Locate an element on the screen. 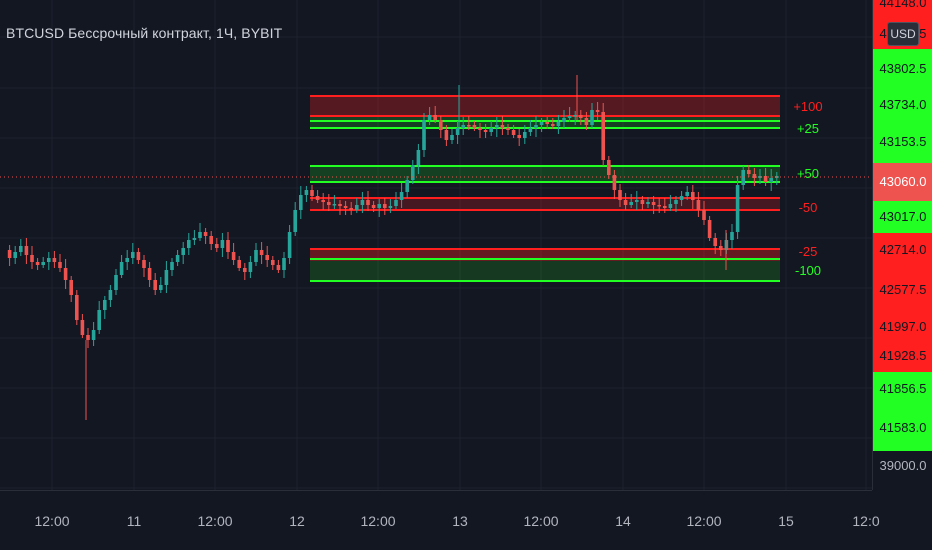 This screenshot has height=550, width=932. price-label: 39000.0 is located at coordinates (902, 466).